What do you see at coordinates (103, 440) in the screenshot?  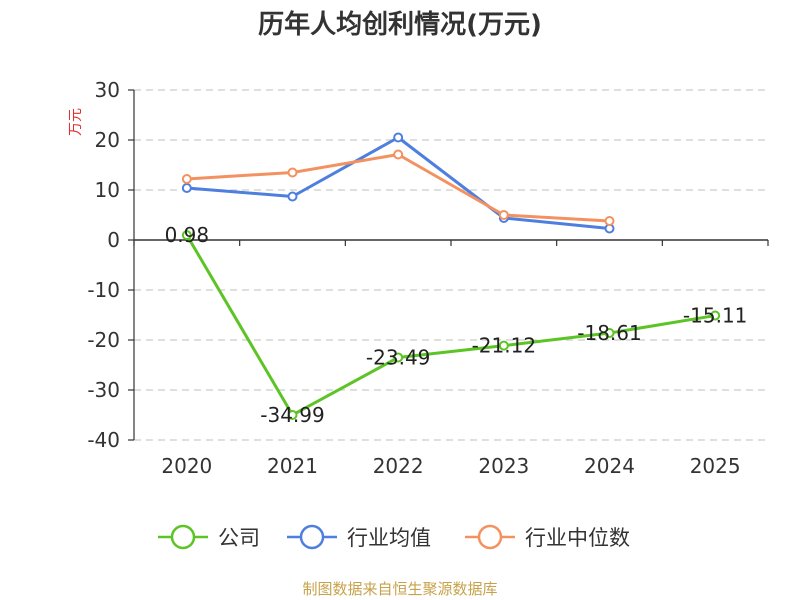 I see `y-tick-label: -40` at bounding box center [103, 440].